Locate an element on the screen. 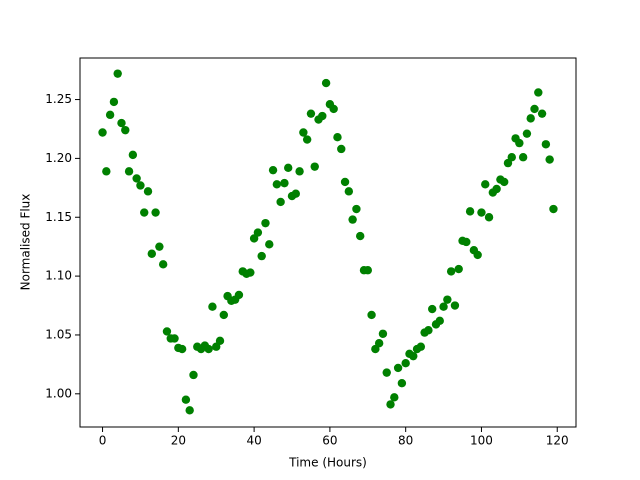 Image resolution: width=640 pixels, height=480 pixels. x-tick-label: 80 is located at coordinates (405, 441).